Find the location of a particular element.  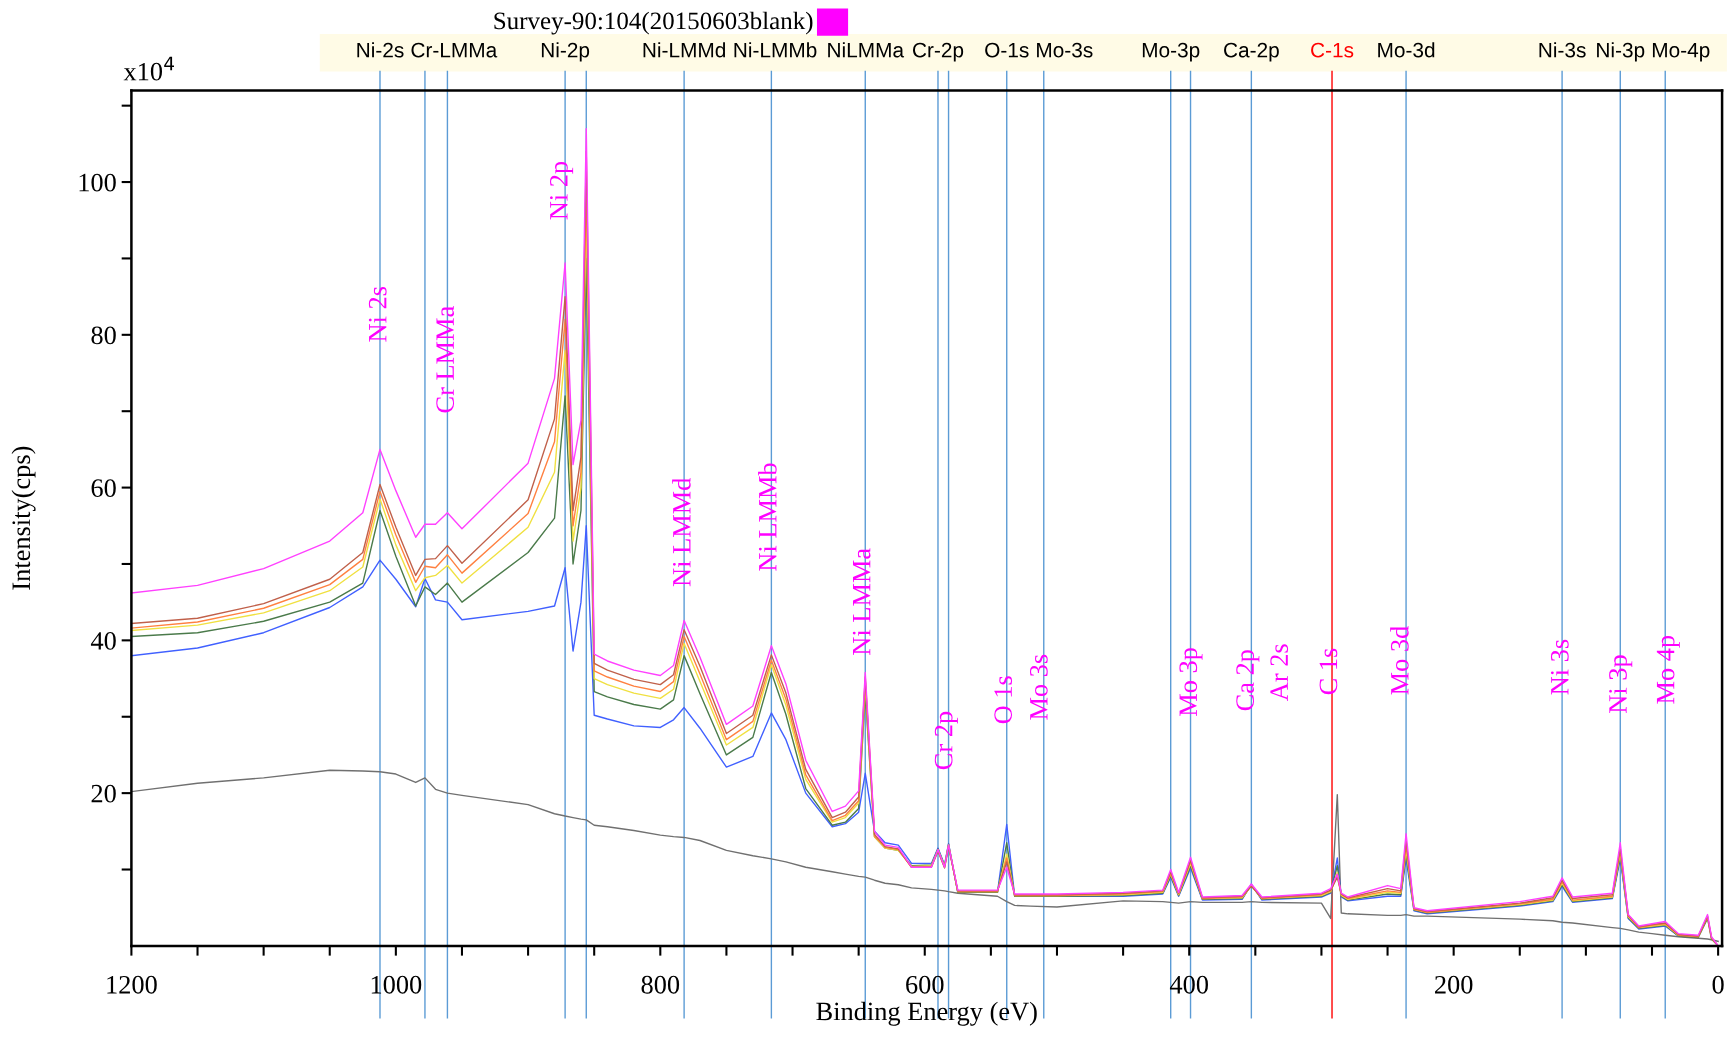

x-tick-label: 1000 is located at coordinates (396, 984).